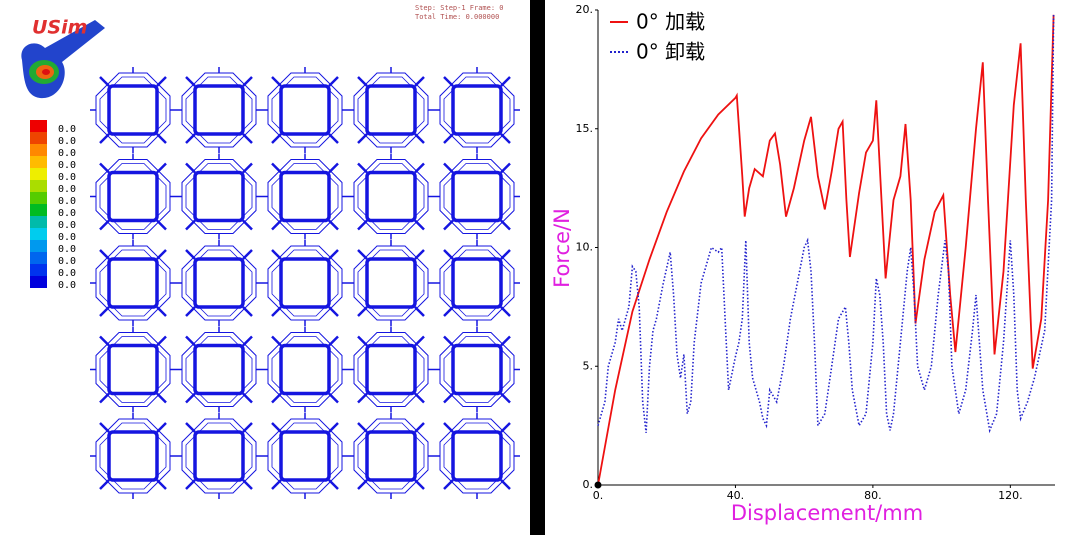 This screenshot has height=535, width=1079. I want to click on x-axis-label: Displacement/mm, so click(827, 513).